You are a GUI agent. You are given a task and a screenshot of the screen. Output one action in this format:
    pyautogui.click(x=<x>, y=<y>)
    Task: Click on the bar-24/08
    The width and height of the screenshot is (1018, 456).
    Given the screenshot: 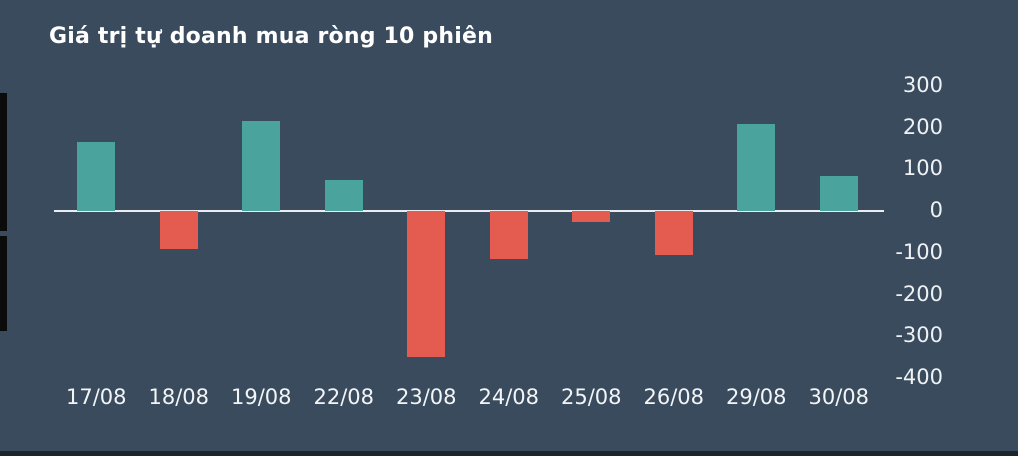 What is the action you would take?
    pyautogui.click(x=508, y=235)
    